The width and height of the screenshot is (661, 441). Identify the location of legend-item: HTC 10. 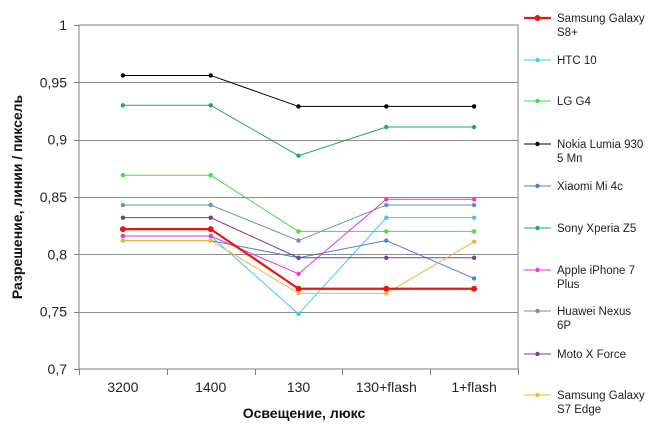
(560, 61).